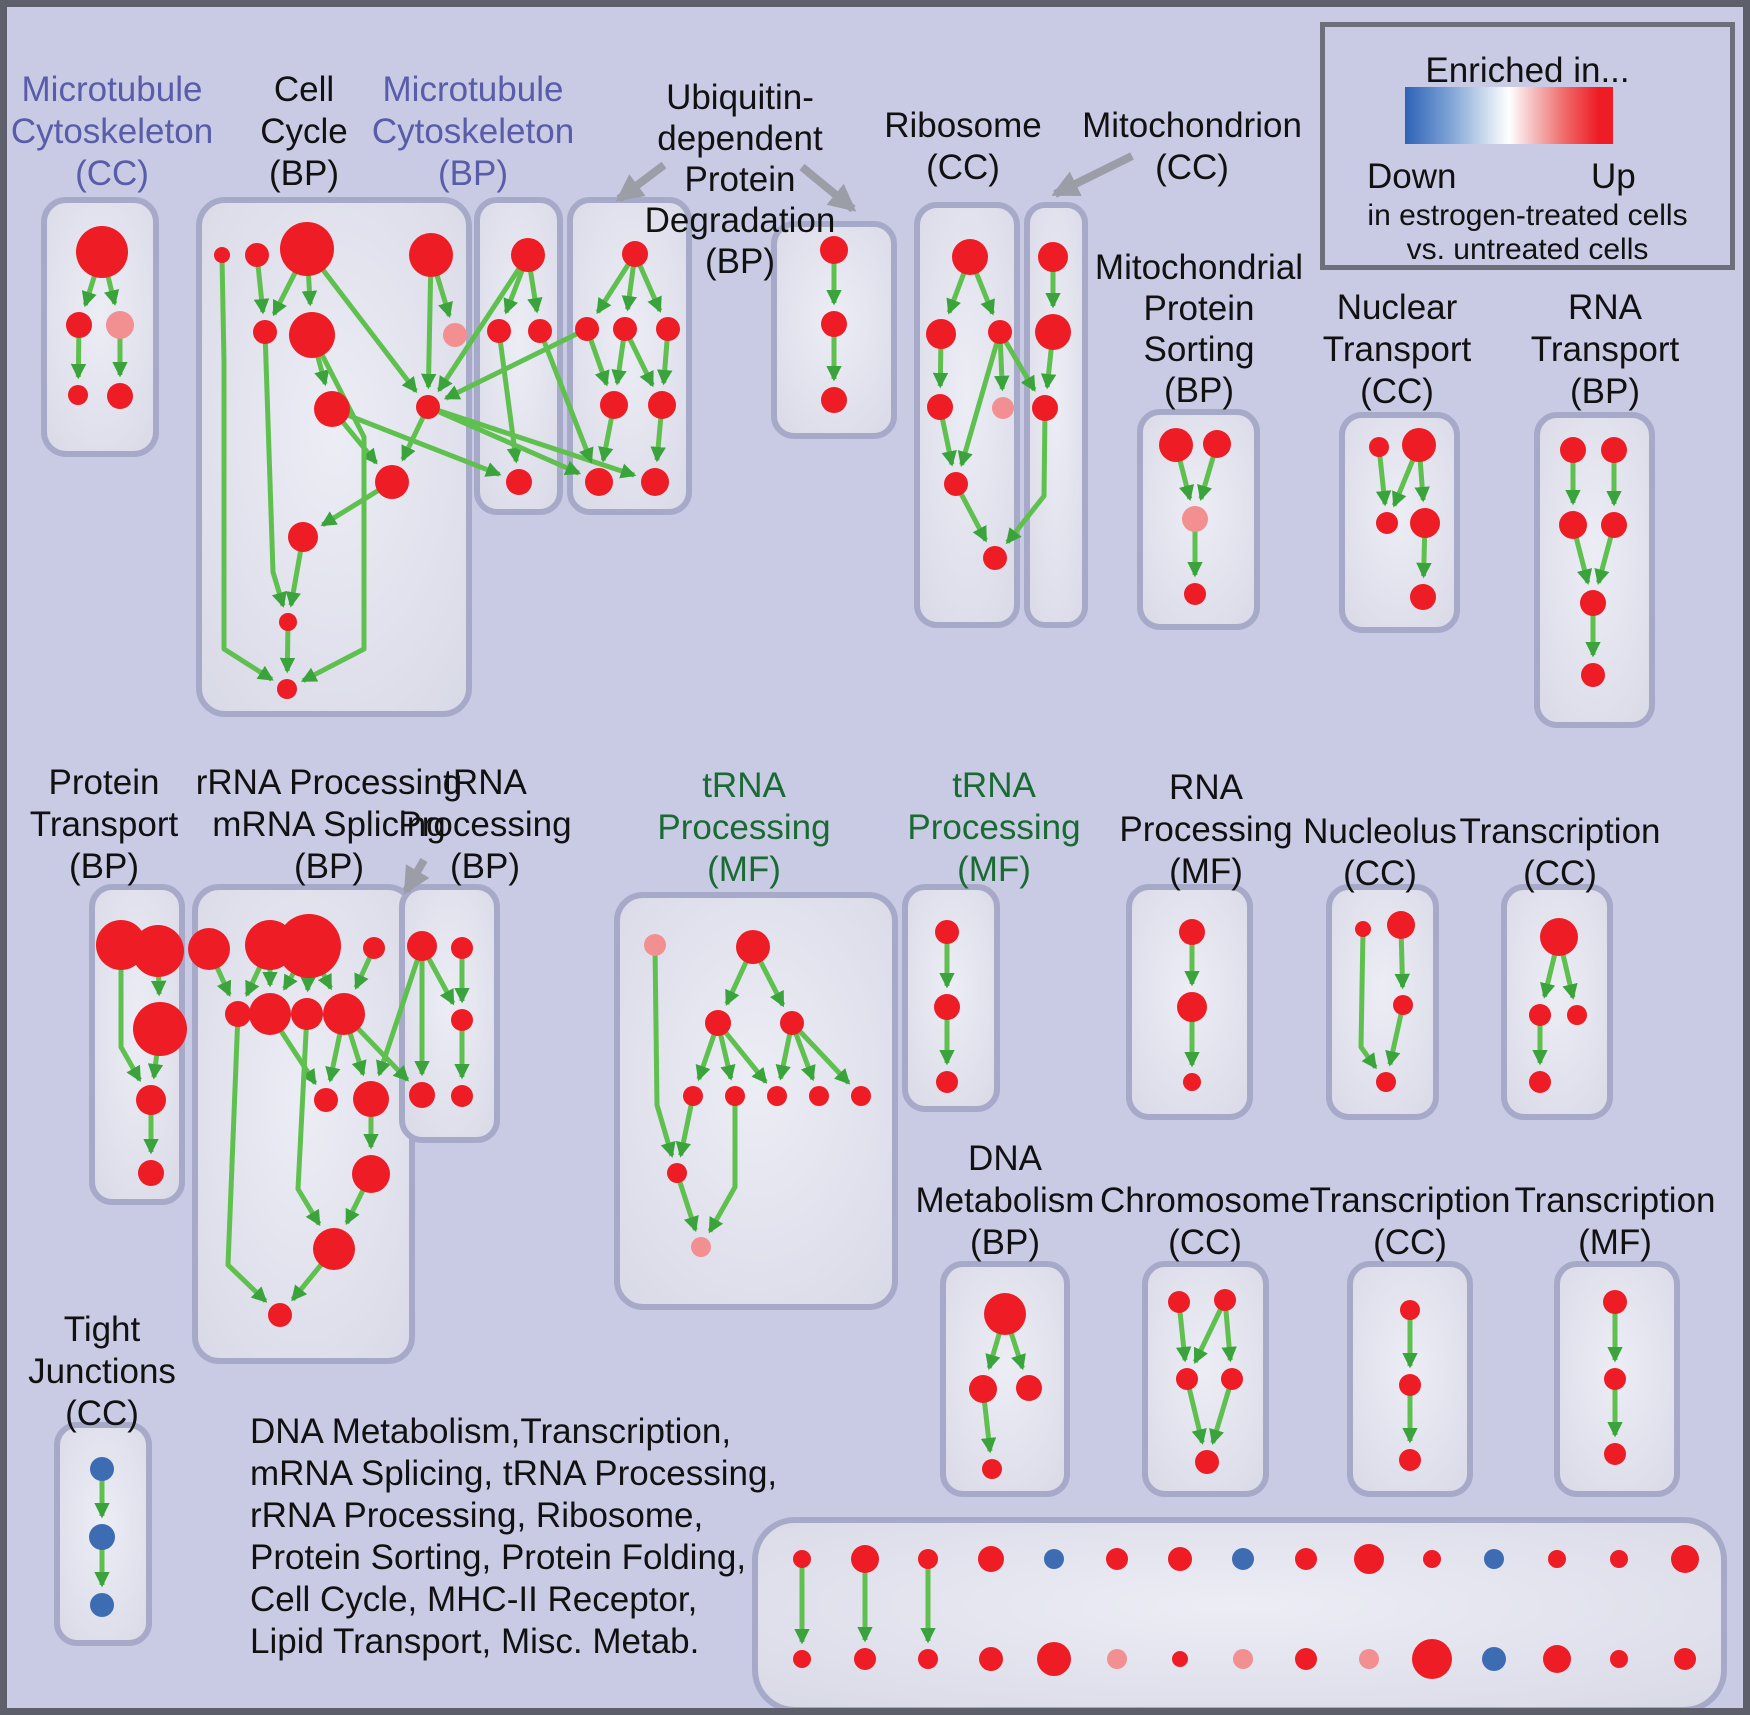 The width and height of the screenshot is (1750, 1715). What do you see at coordinates (1179, 1302) in the screenshot?
I see `go-term-node-chromosome-cc` at bounding box center [1179, 1302].